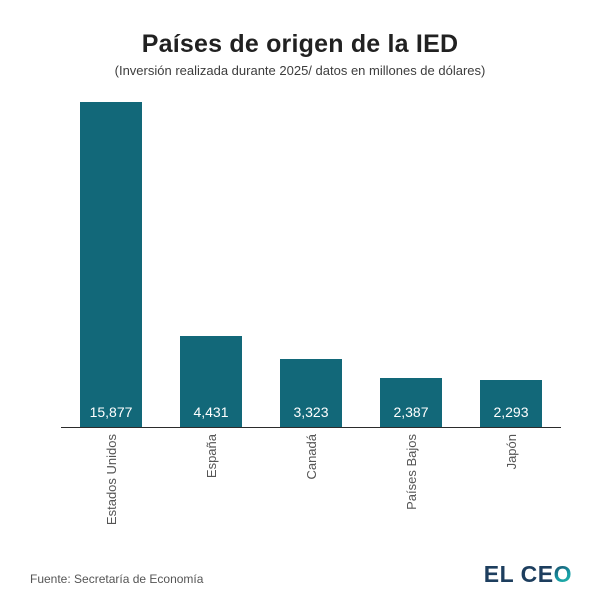 This screenshot has width=600, height=600. I want to click on footer: Fuente: Secretaría de Economía EL CEO, so click(301, 575).